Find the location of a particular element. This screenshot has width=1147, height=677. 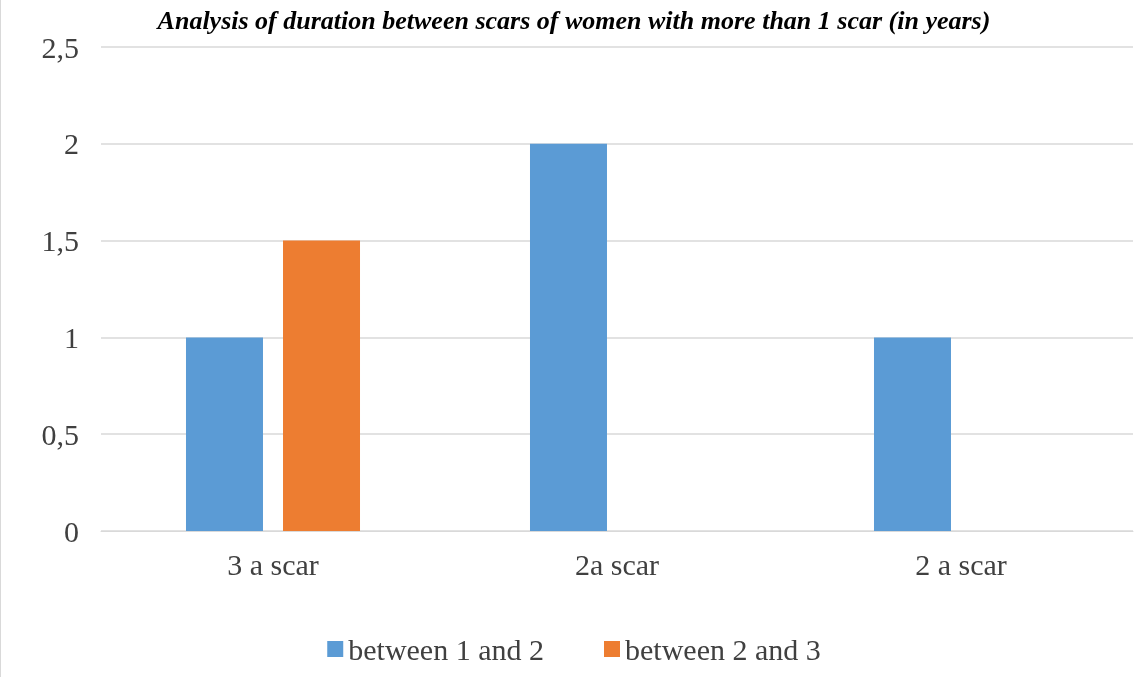

y-tick-label: 0 is located at coordinates (71, 531).